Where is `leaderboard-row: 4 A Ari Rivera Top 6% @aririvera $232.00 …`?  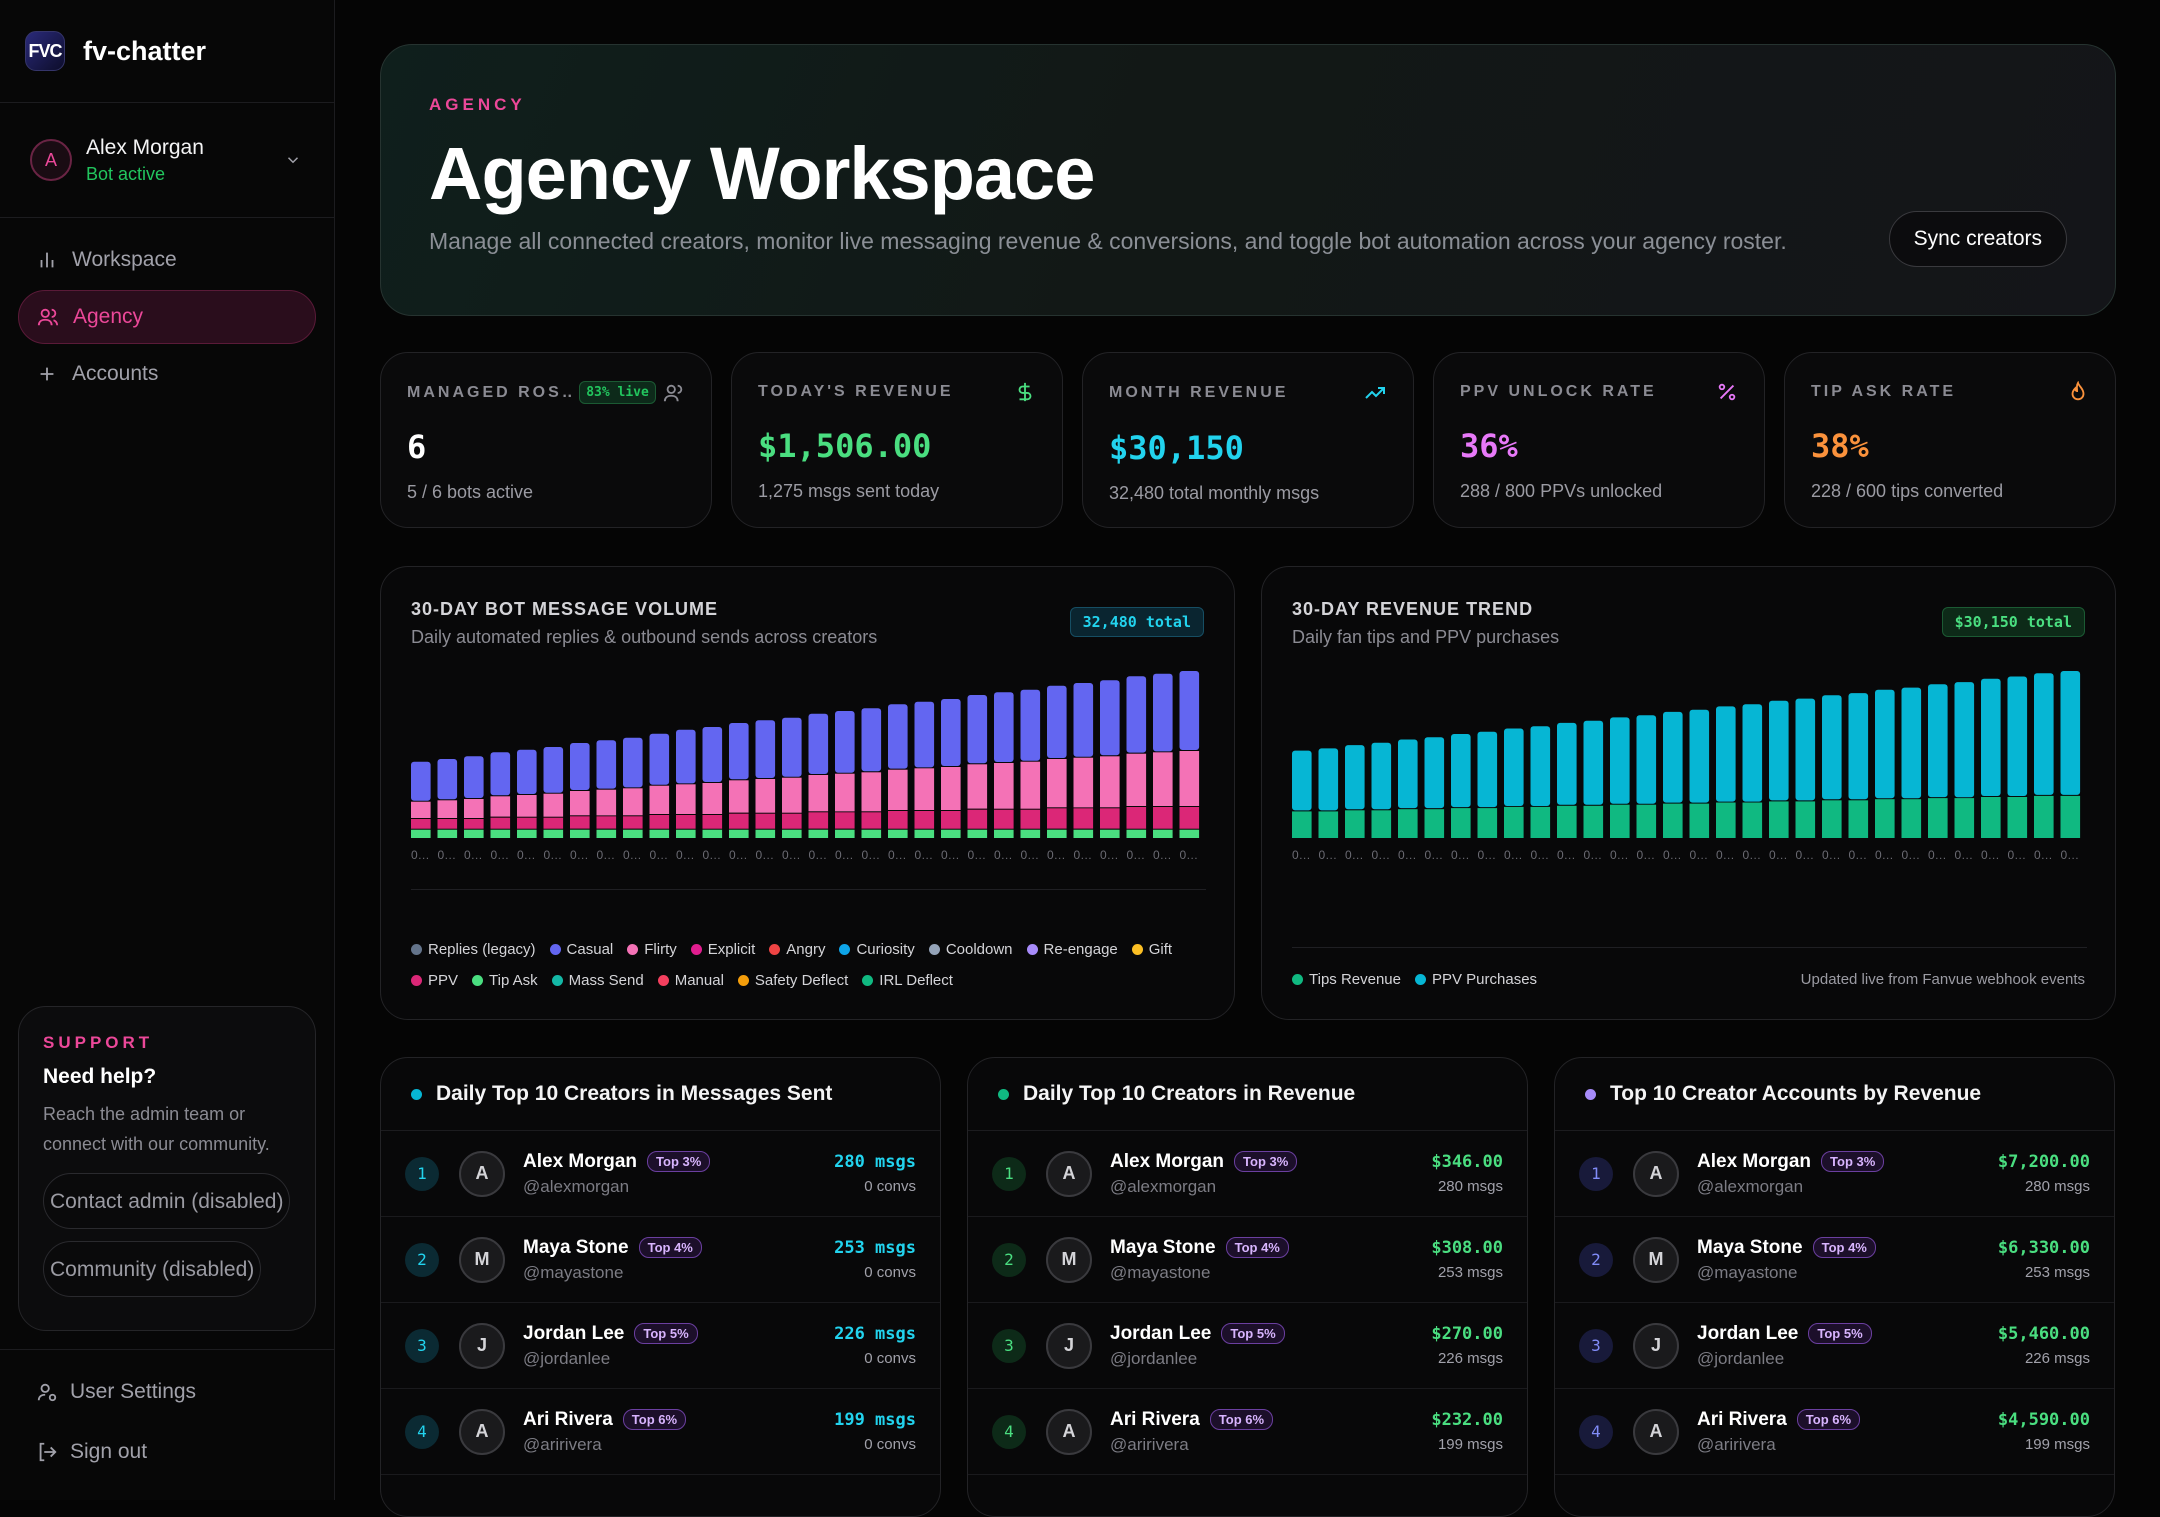 leaderboard-row: 4 A Ari Rivera Top 6% @aririvera $232.00 … is located at coordinates (1247, 1432).